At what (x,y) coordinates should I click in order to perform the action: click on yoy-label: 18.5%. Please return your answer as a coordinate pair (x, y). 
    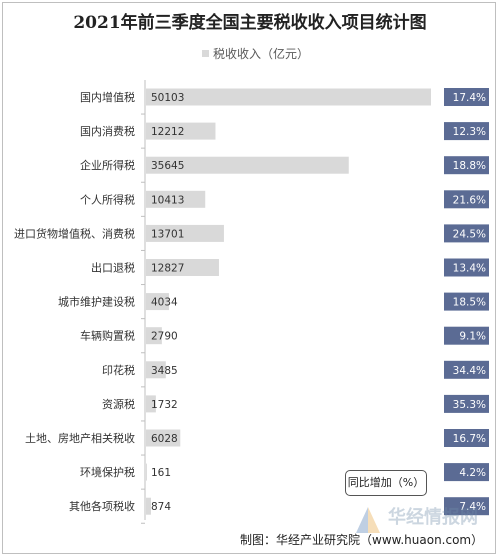
    Looking at the image, I should click on (469, 303).